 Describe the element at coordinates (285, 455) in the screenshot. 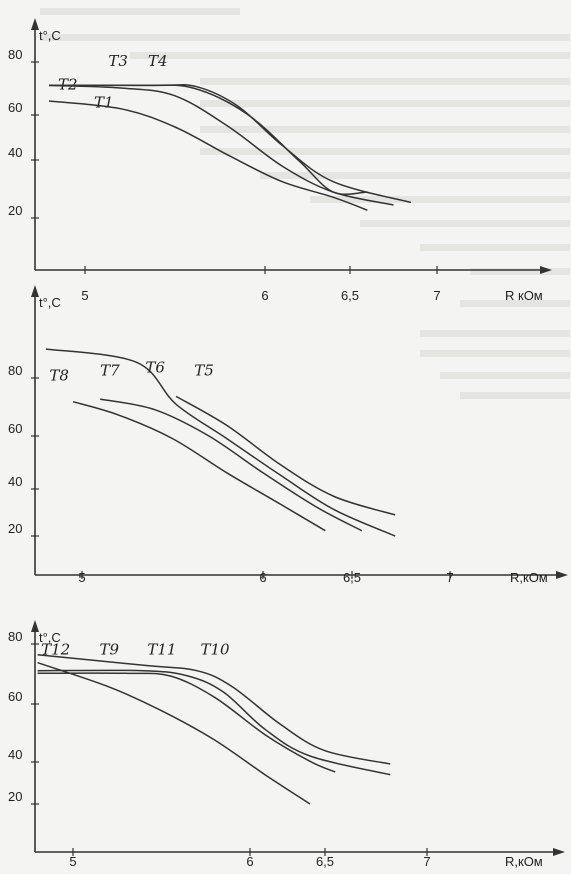

I see `series-line-t5` at that location.